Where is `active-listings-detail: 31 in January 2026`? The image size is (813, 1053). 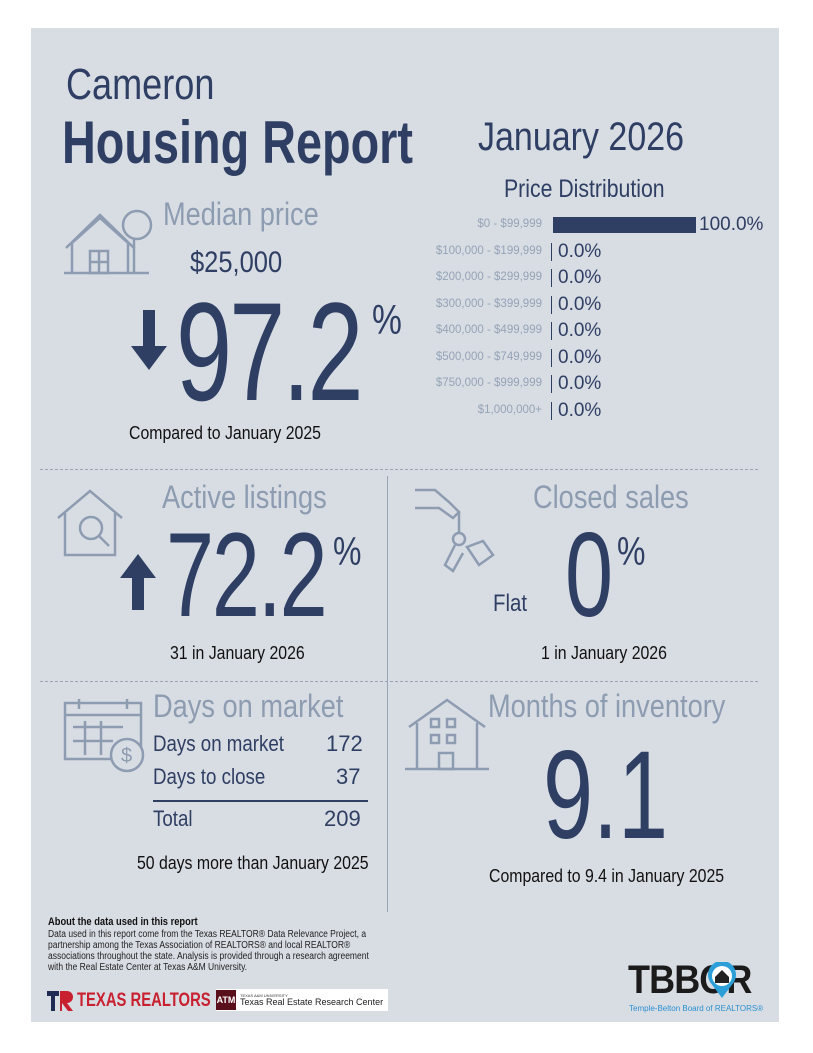
active-listings-detail: 31 in January 2026 is located at coordinates (237, 653).